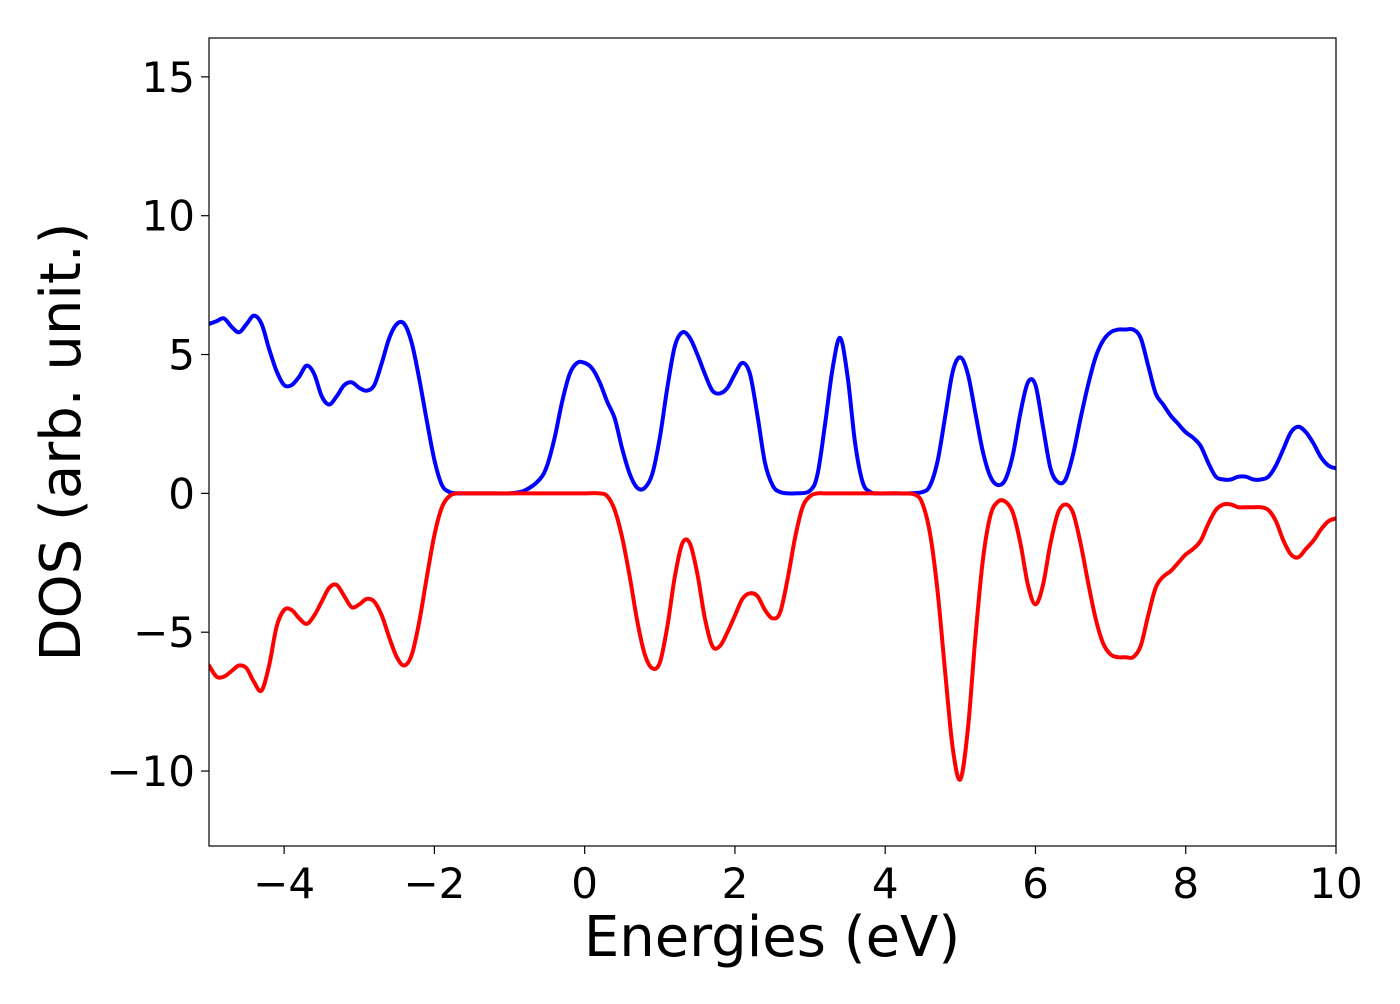 This screenshot has width=1400, height=1004. What do you see at coordinates (181, 355) in the screenshot?
I see `y-tick-label: 5` at bounding box center [181, 355].